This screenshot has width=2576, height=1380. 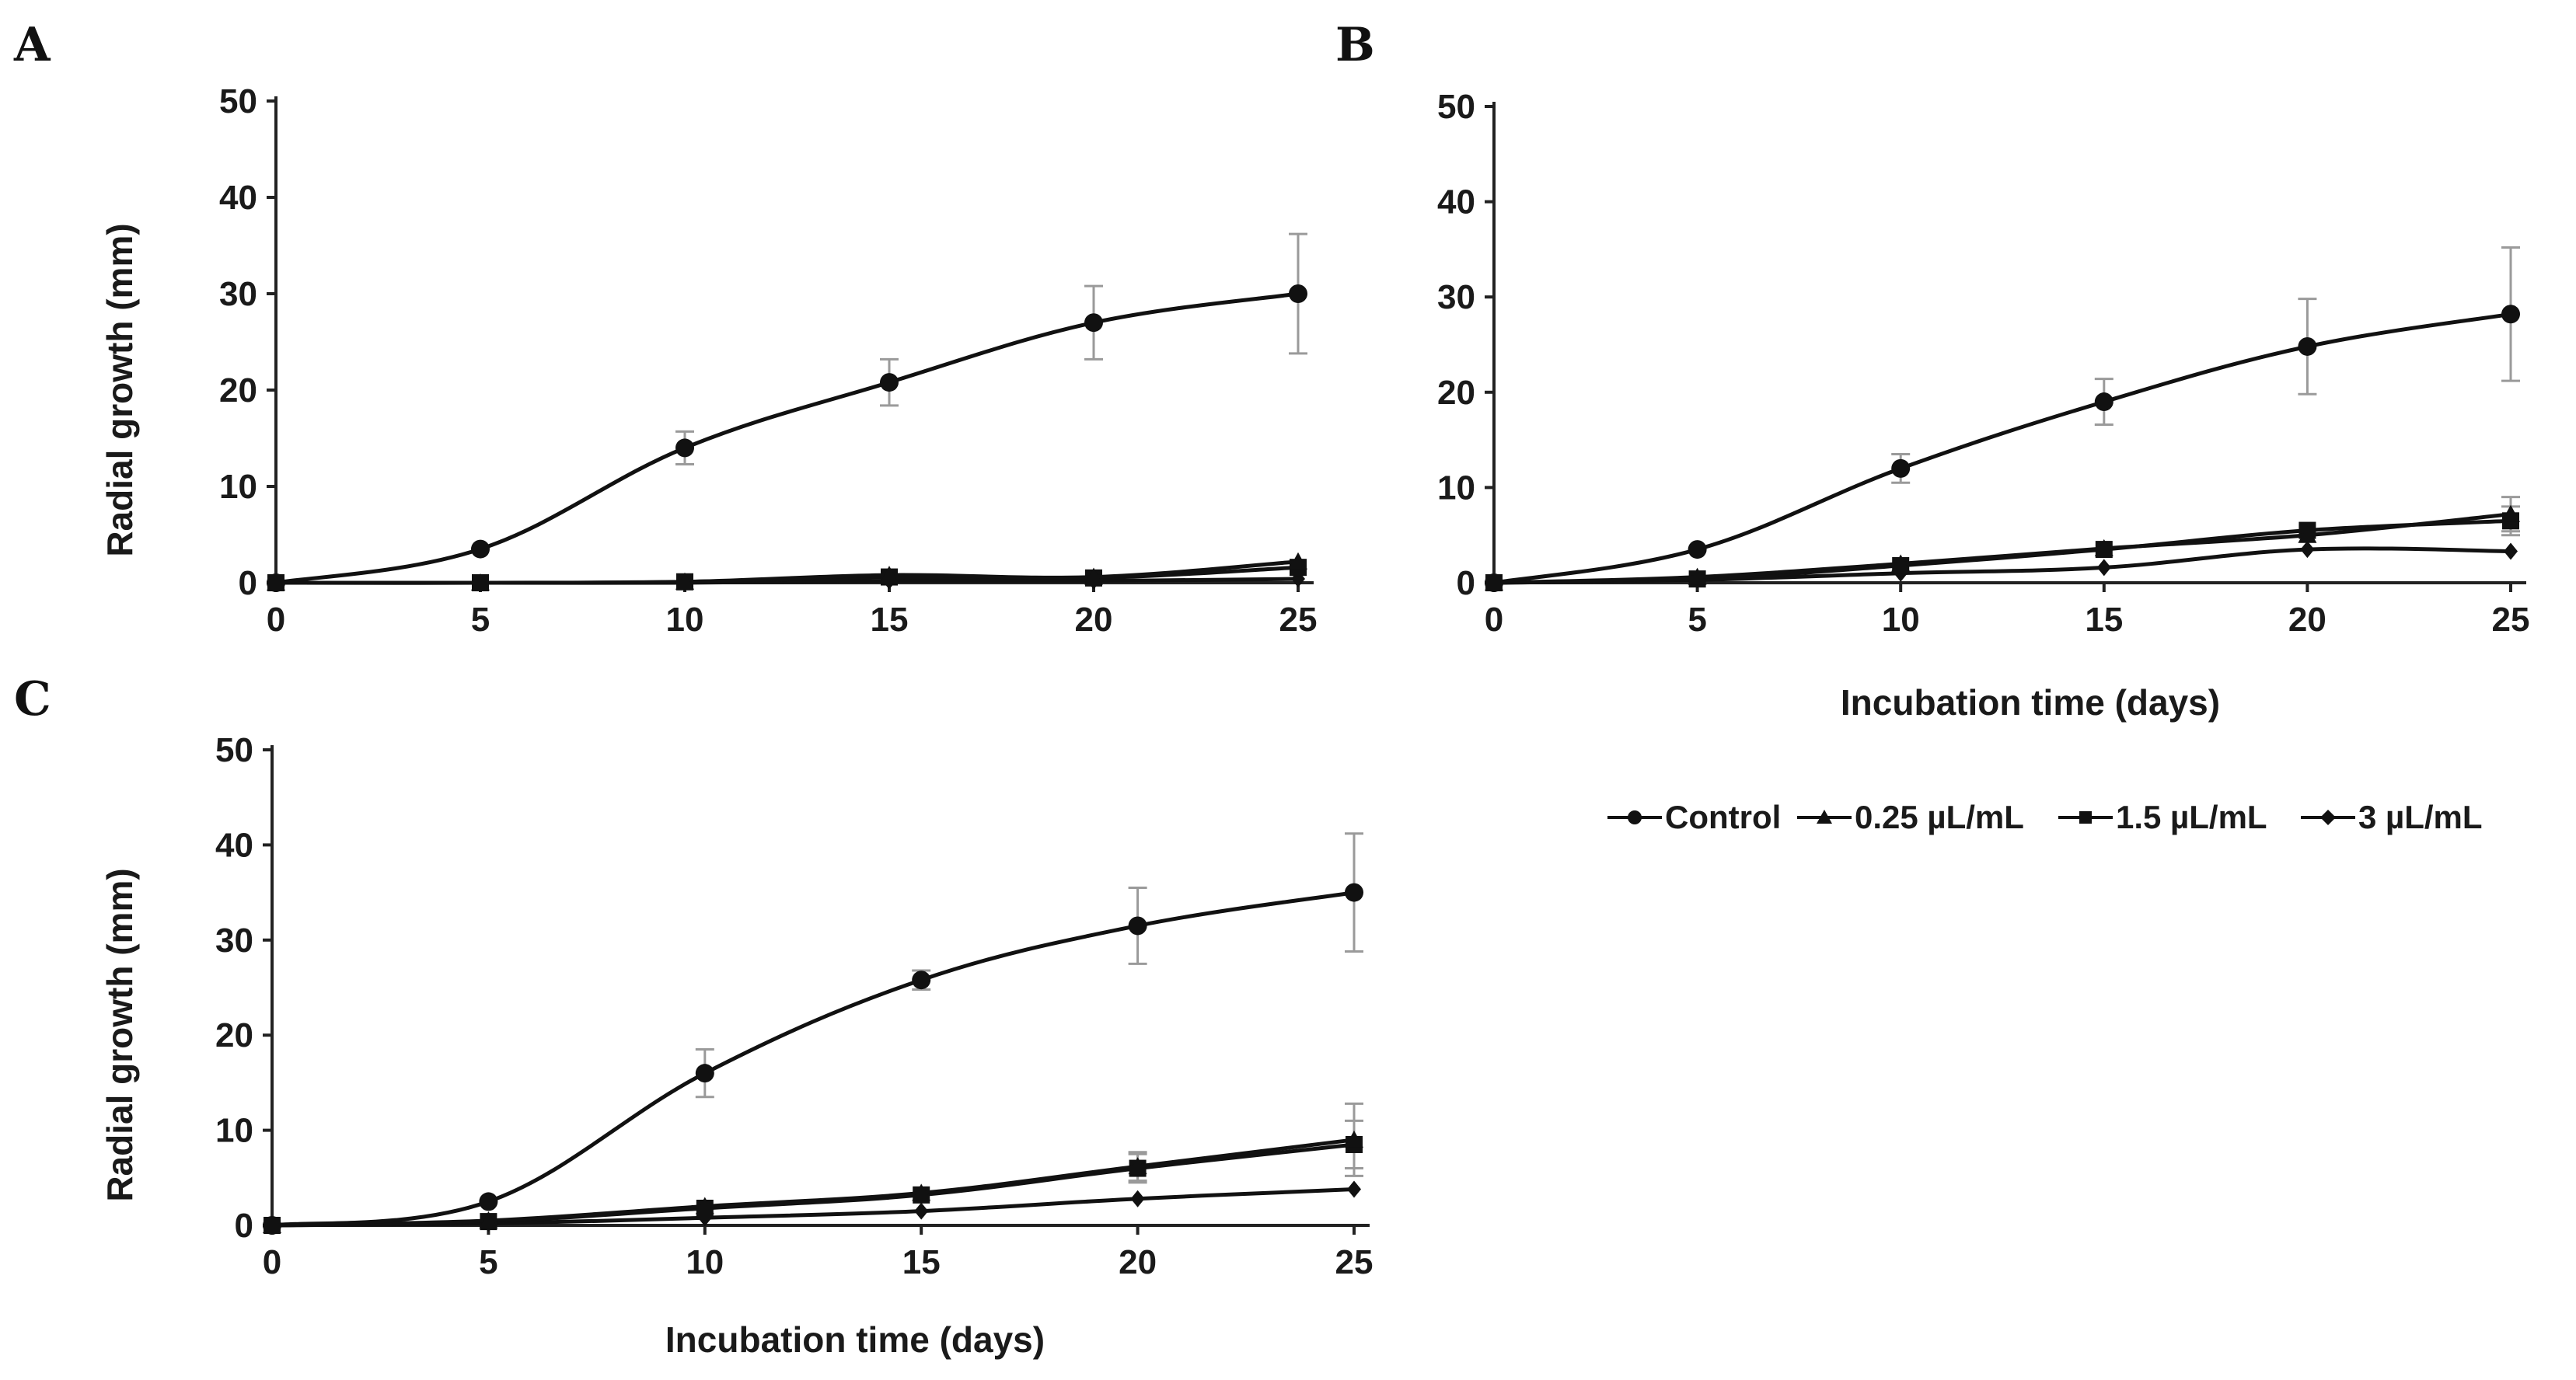 What do you see at coordinates (813, 1207) in the screenshot?
I see `panel-c-series-line-3-l-ml` at bounding box center [813, 1207].